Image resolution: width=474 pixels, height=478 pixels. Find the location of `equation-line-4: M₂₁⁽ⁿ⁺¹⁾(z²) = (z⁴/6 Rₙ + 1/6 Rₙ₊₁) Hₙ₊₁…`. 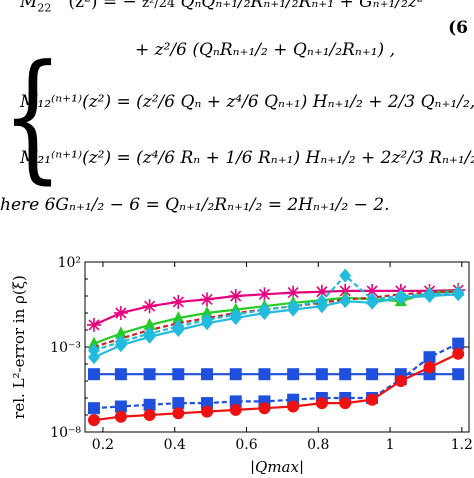

equation-line-4: M₂₁⁽ⁿ⁺¹⁾(z²) = (z⁴/6 Rₙ + 1/6 Rₙ₊₁) Hₙ₊₁… is located at coordinates (247, 158).